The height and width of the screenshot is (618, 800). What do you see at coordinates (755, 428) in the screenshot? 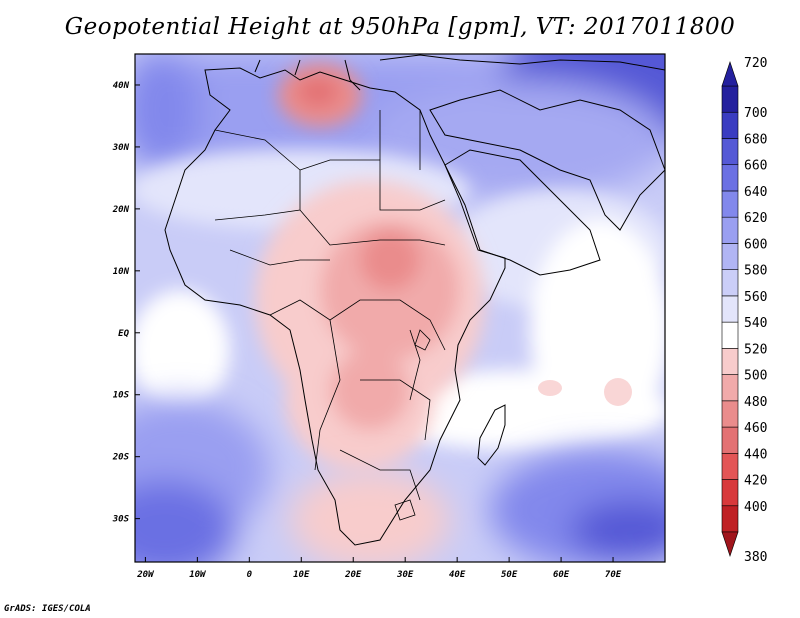
I see `colorbar-label: 460` at bounding box center [755, 428].